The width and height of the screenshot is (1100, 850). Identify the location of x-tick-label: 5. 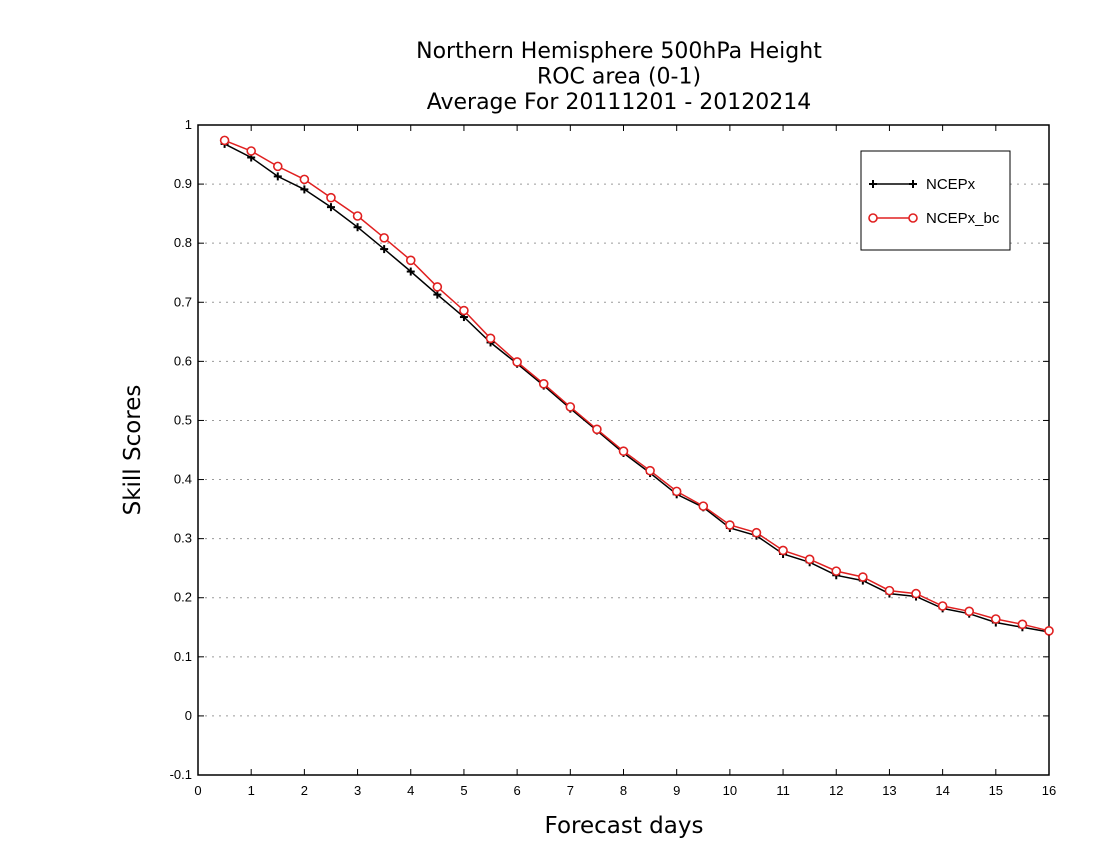
(463, 790).